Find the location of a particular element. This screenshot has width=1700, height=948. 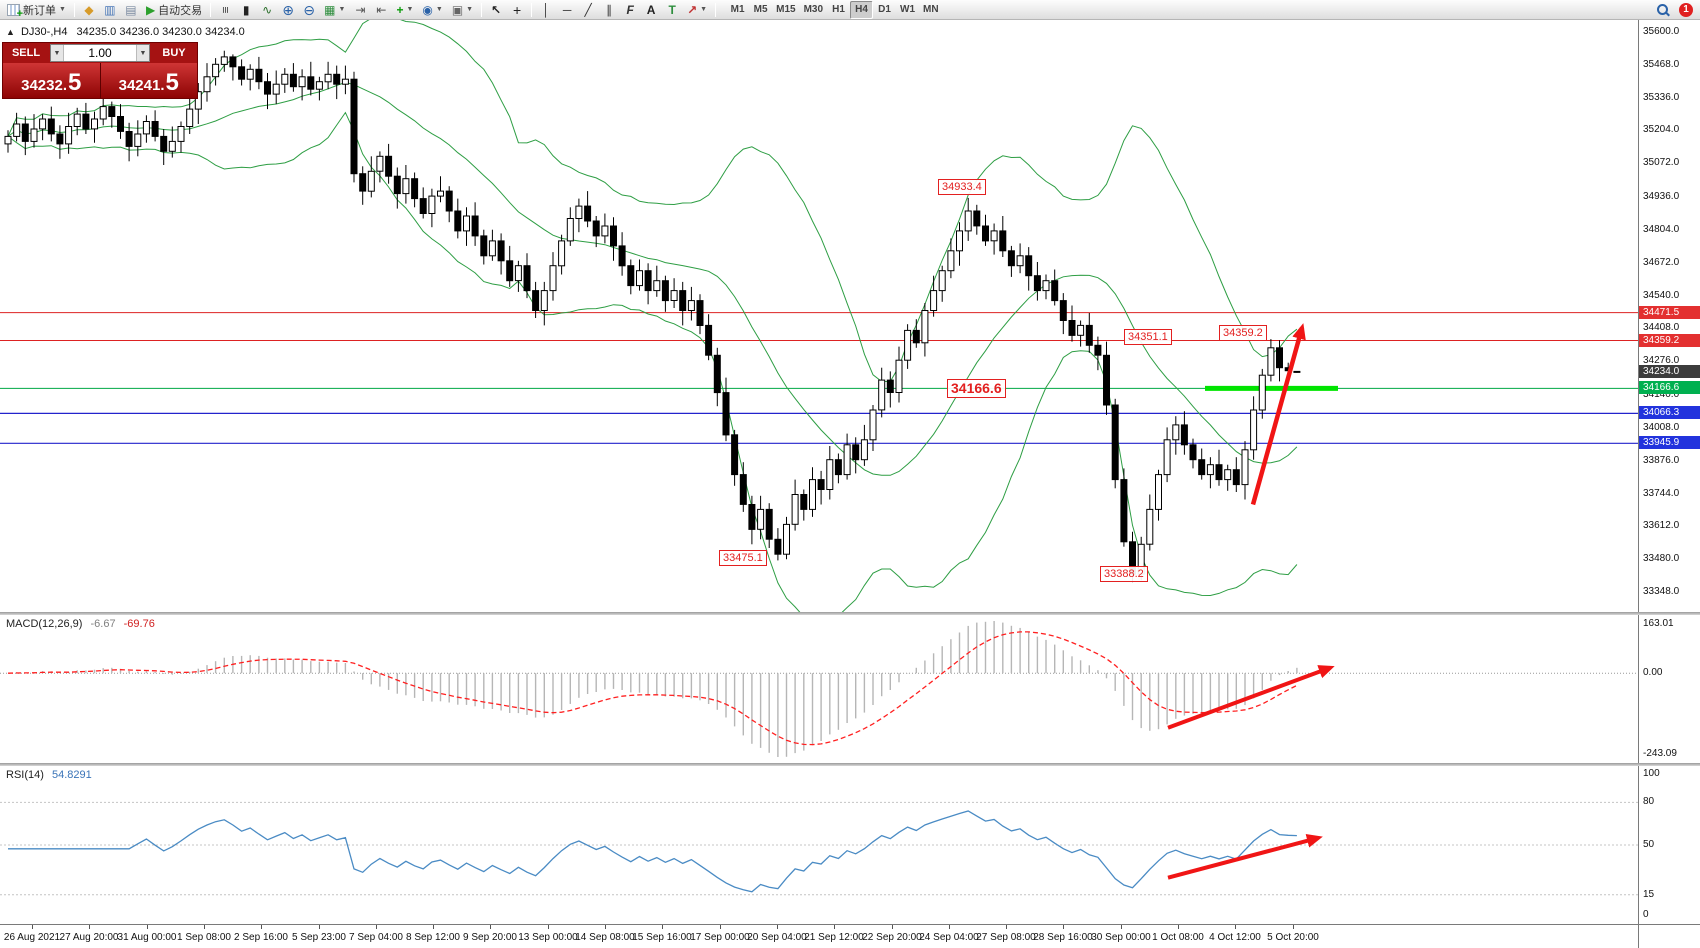

tile-windows-button: ▦ ▼ is located at coordinates (334, 10).